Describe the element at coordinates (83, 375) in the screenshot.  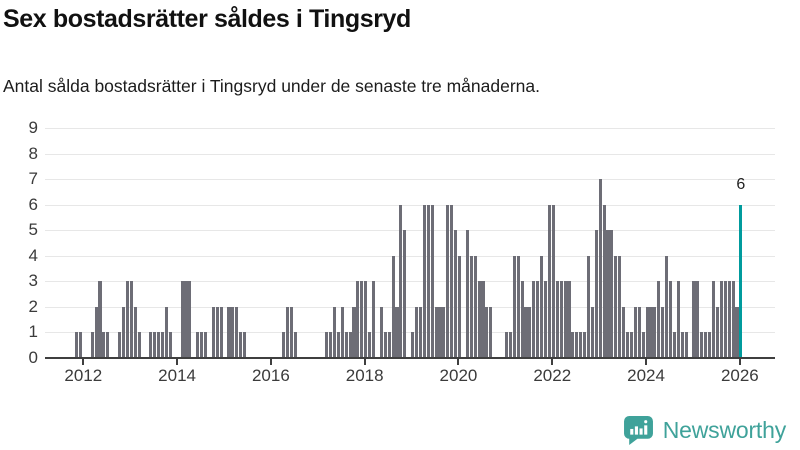
I see `x-axis-label: 2012` at that location.